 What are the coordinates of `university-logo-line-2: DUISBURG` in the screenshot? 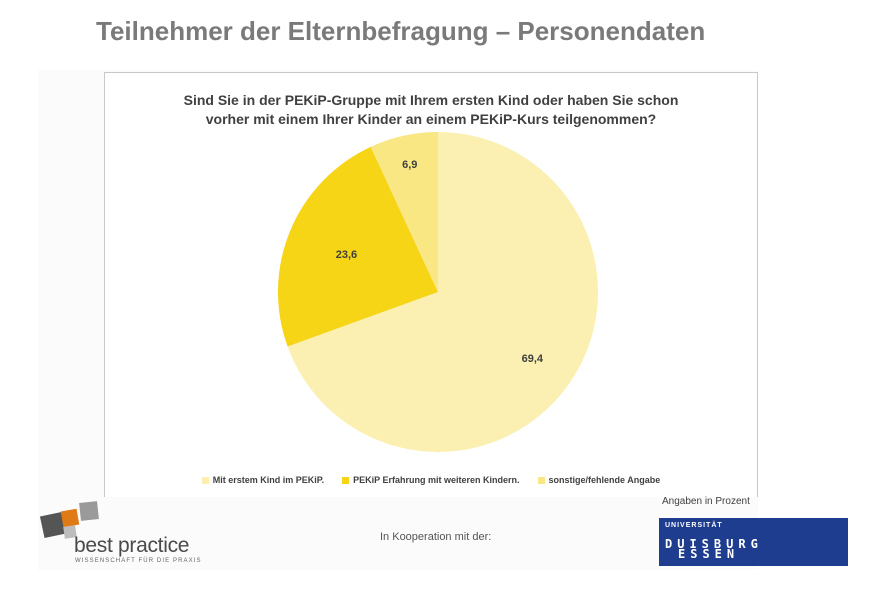 It's located at (714, 544).